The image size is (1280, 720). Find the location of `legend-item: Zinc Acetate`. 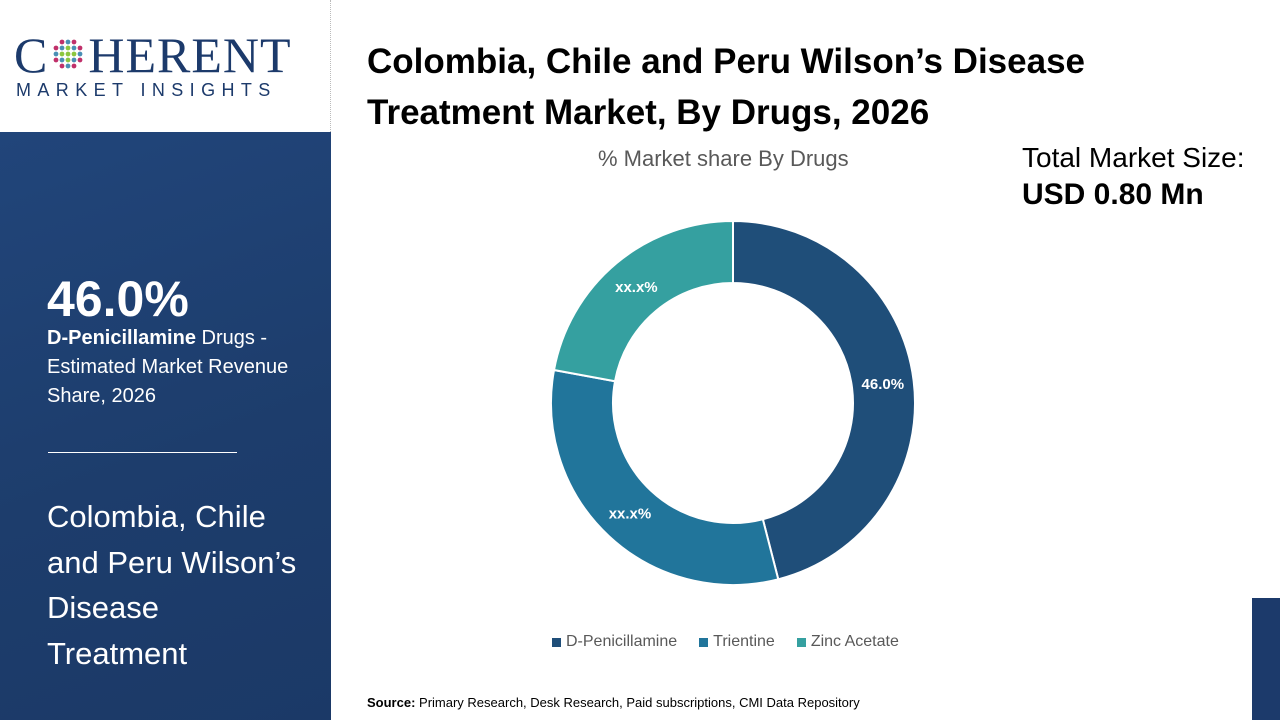

legend-item: Zinc Acetate is located at coordinates (847, 642).